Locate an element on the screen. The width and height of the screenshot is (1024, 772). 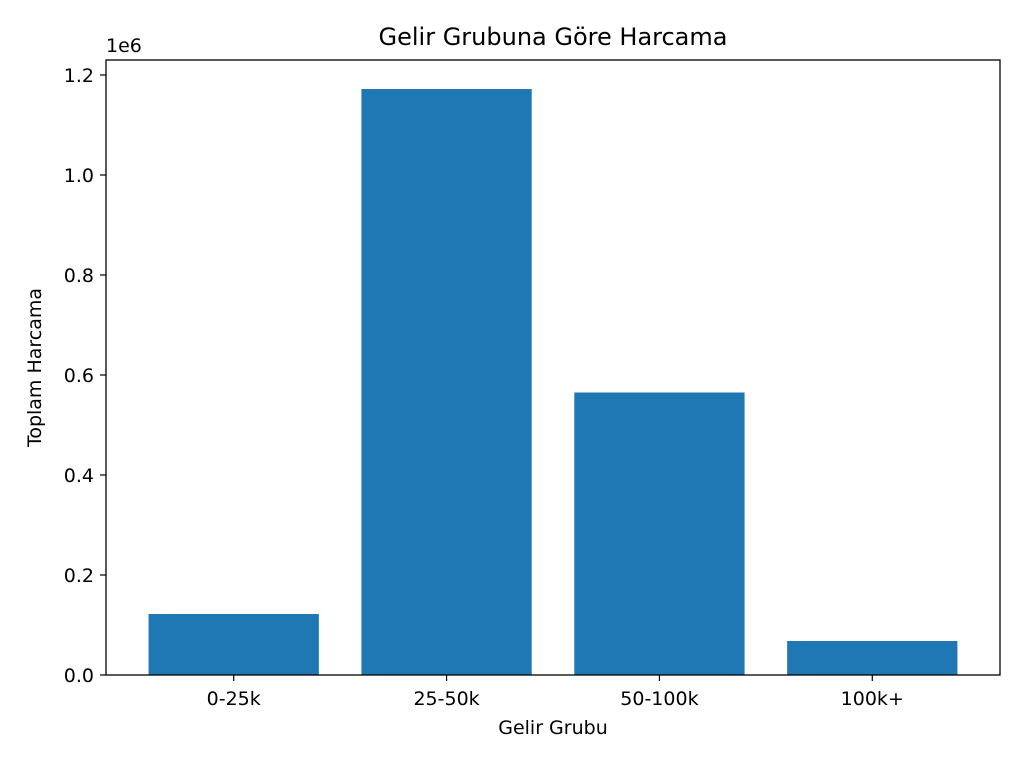
x-tick-label: 50-100k is located at coordinates (659, 699).